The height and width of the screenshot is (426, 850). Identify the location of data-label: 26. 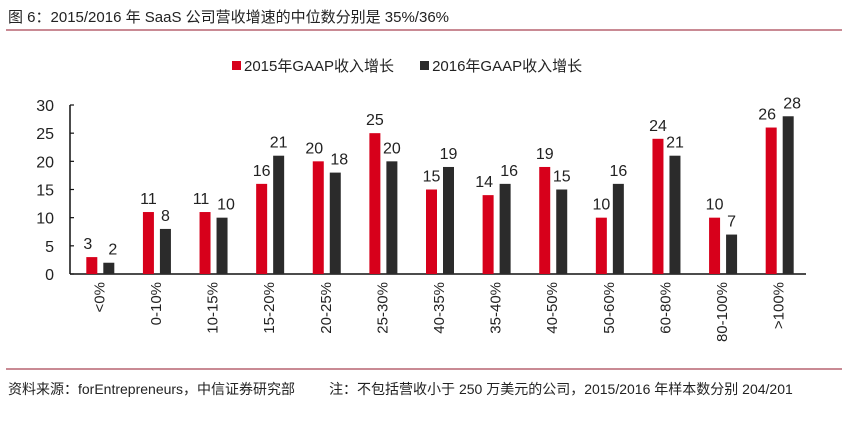
(767, 115).